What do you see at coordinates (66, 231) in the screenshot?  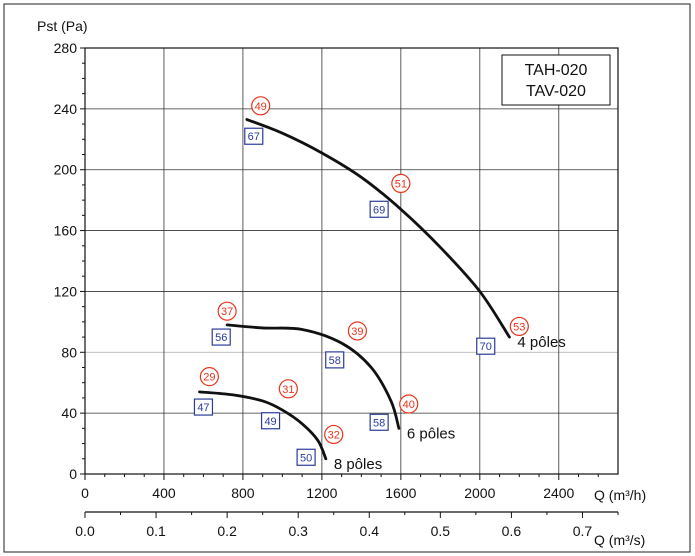 I see `y-tick-label: 160` at bounding box center [66, 231].